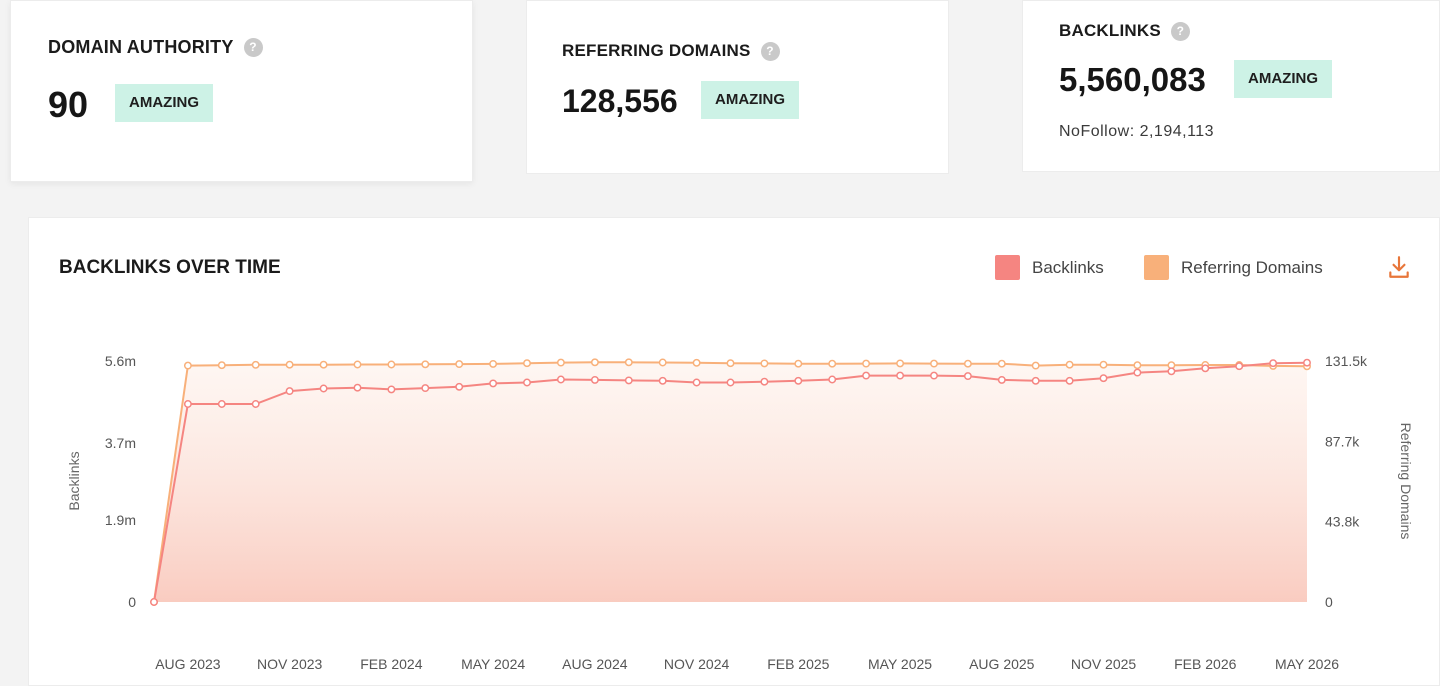  I want to click on right-tick-label: 131.5k, so click(1346, 361).